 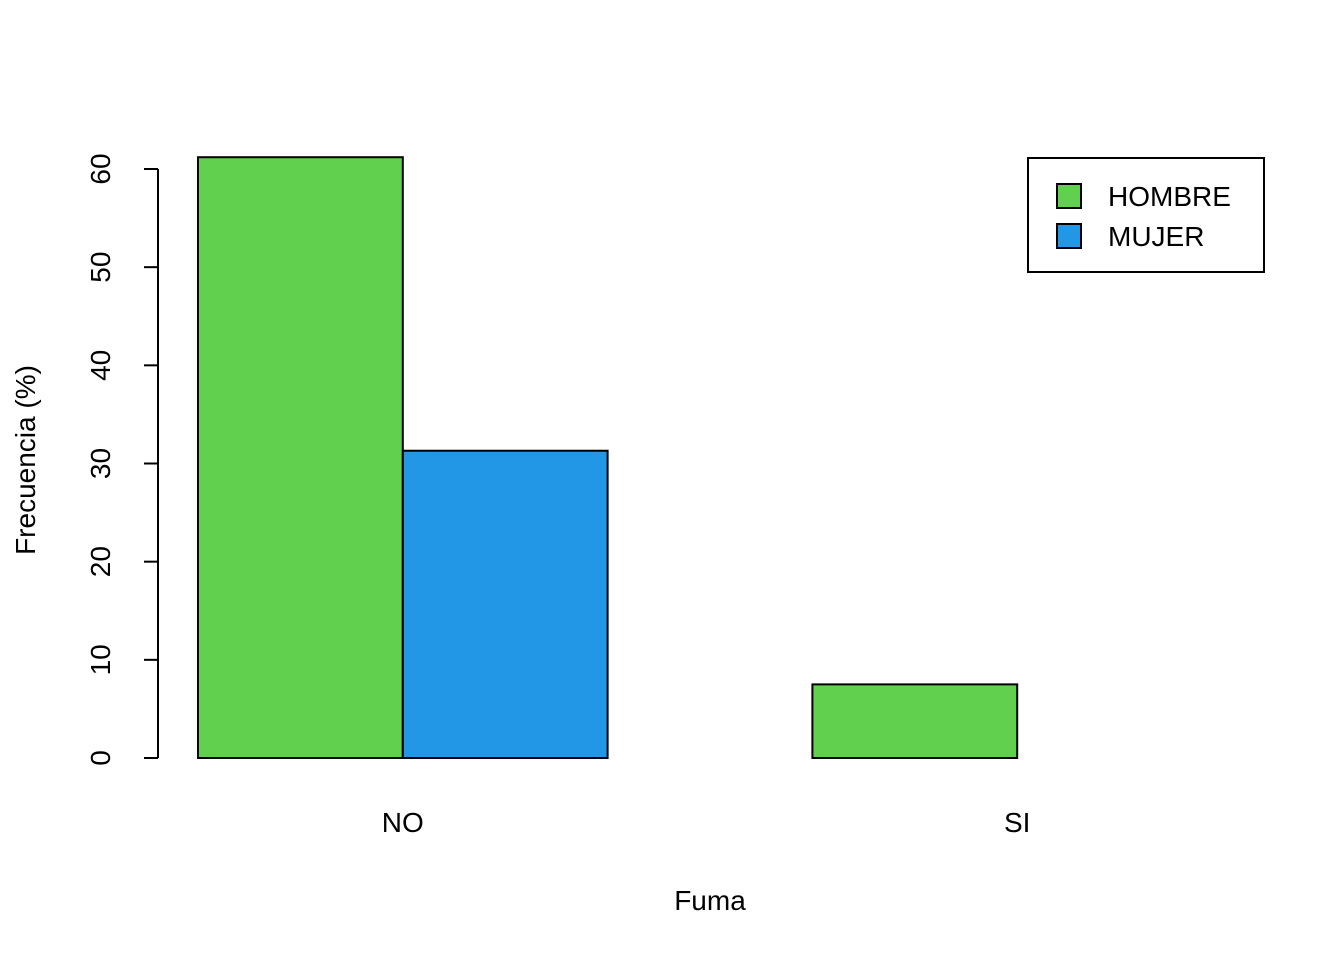 I want to click on legend-box, so click(x=1146, y=215).